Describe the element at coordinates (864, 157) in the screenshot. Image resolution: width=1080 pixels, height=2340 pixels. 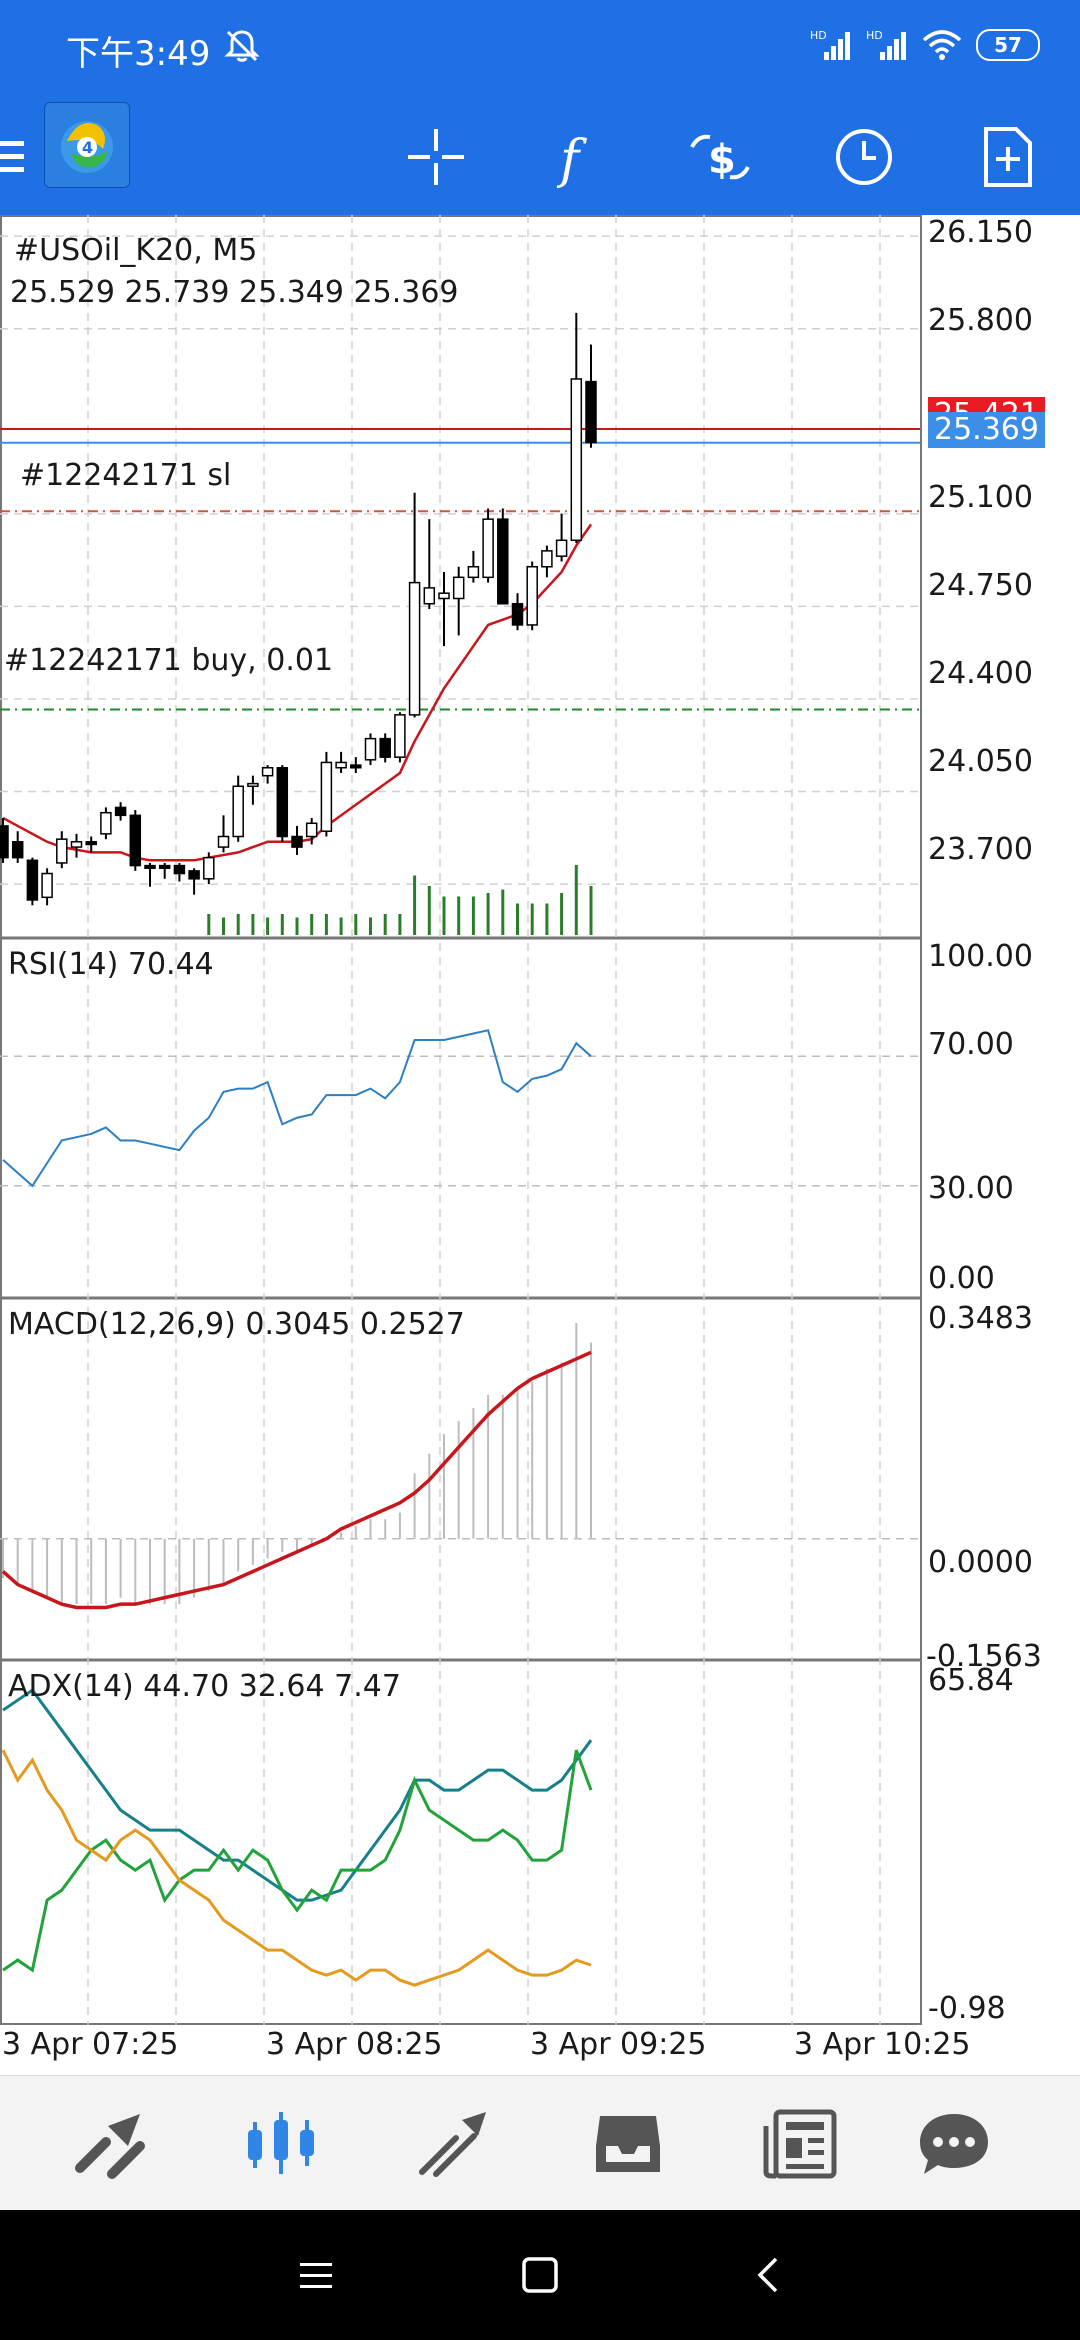
I see `timeframe-icon` at that location.